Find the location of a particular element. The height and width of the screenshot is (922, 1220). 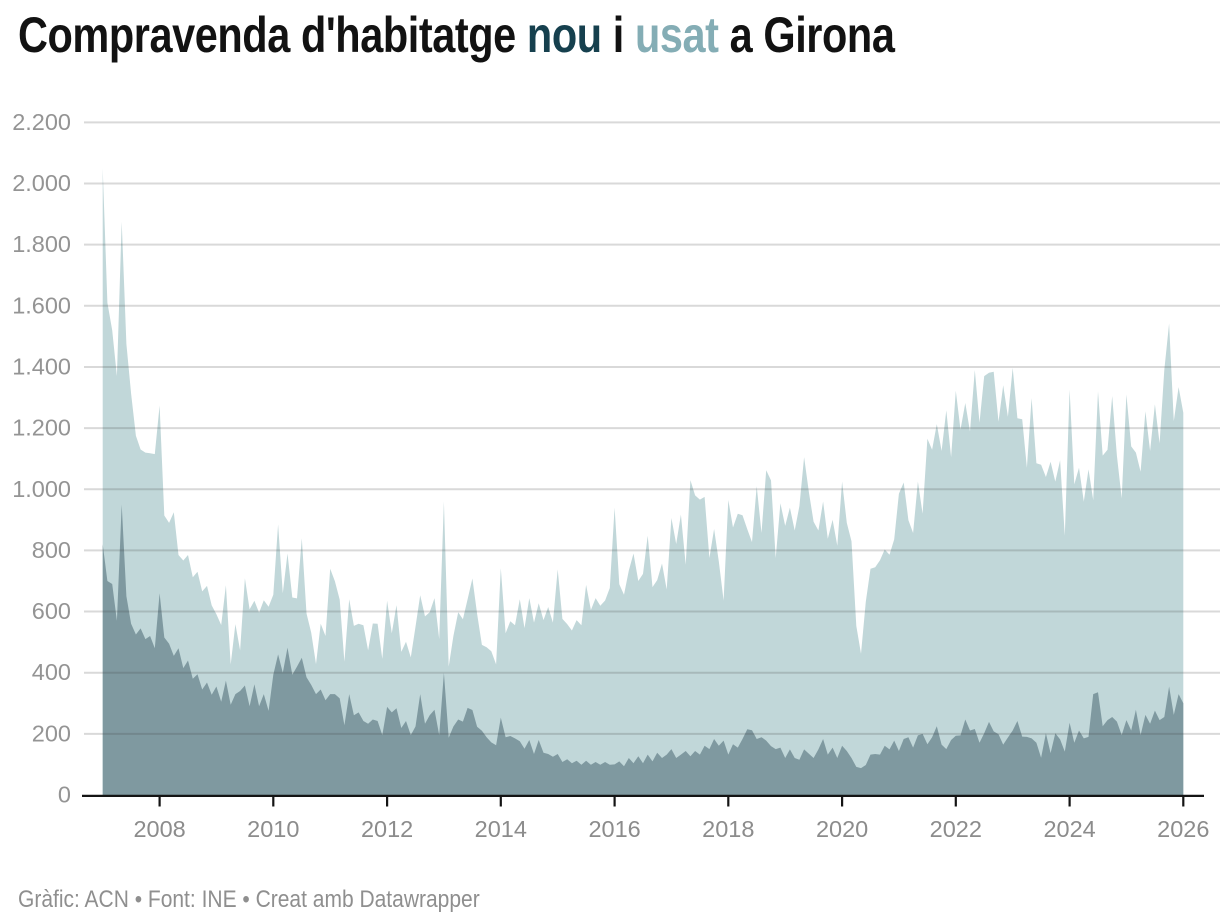

svg-text: 2014 is located at coordinates (501, 829).